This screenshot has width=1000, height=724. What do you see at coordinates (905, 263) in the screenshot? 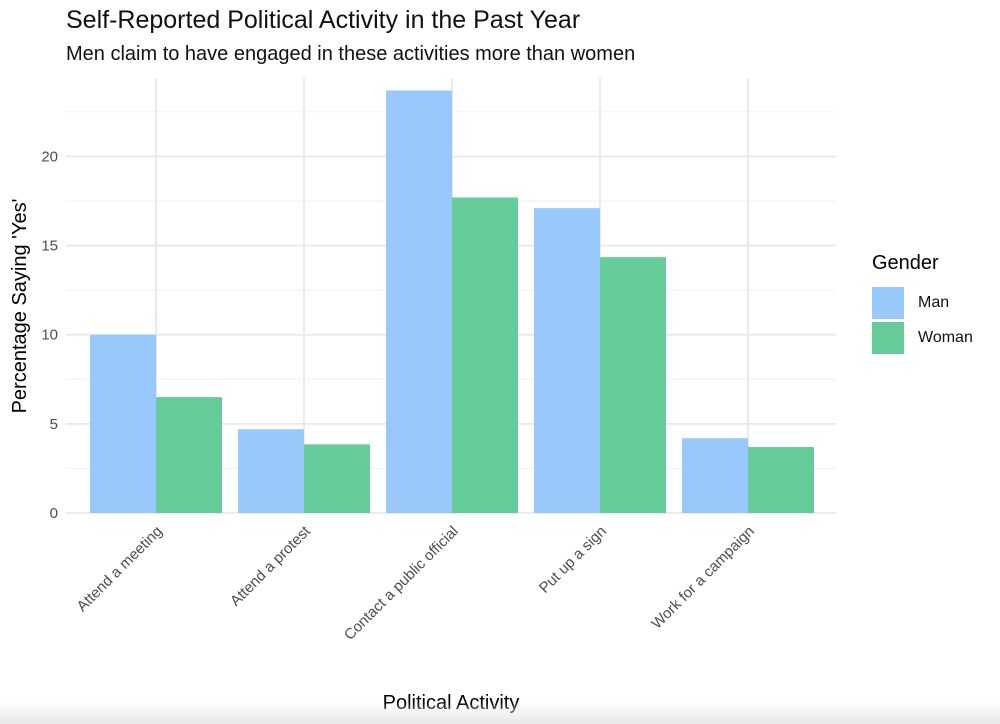
I see `legend-title: Gender` at bounding box center [905, 263].